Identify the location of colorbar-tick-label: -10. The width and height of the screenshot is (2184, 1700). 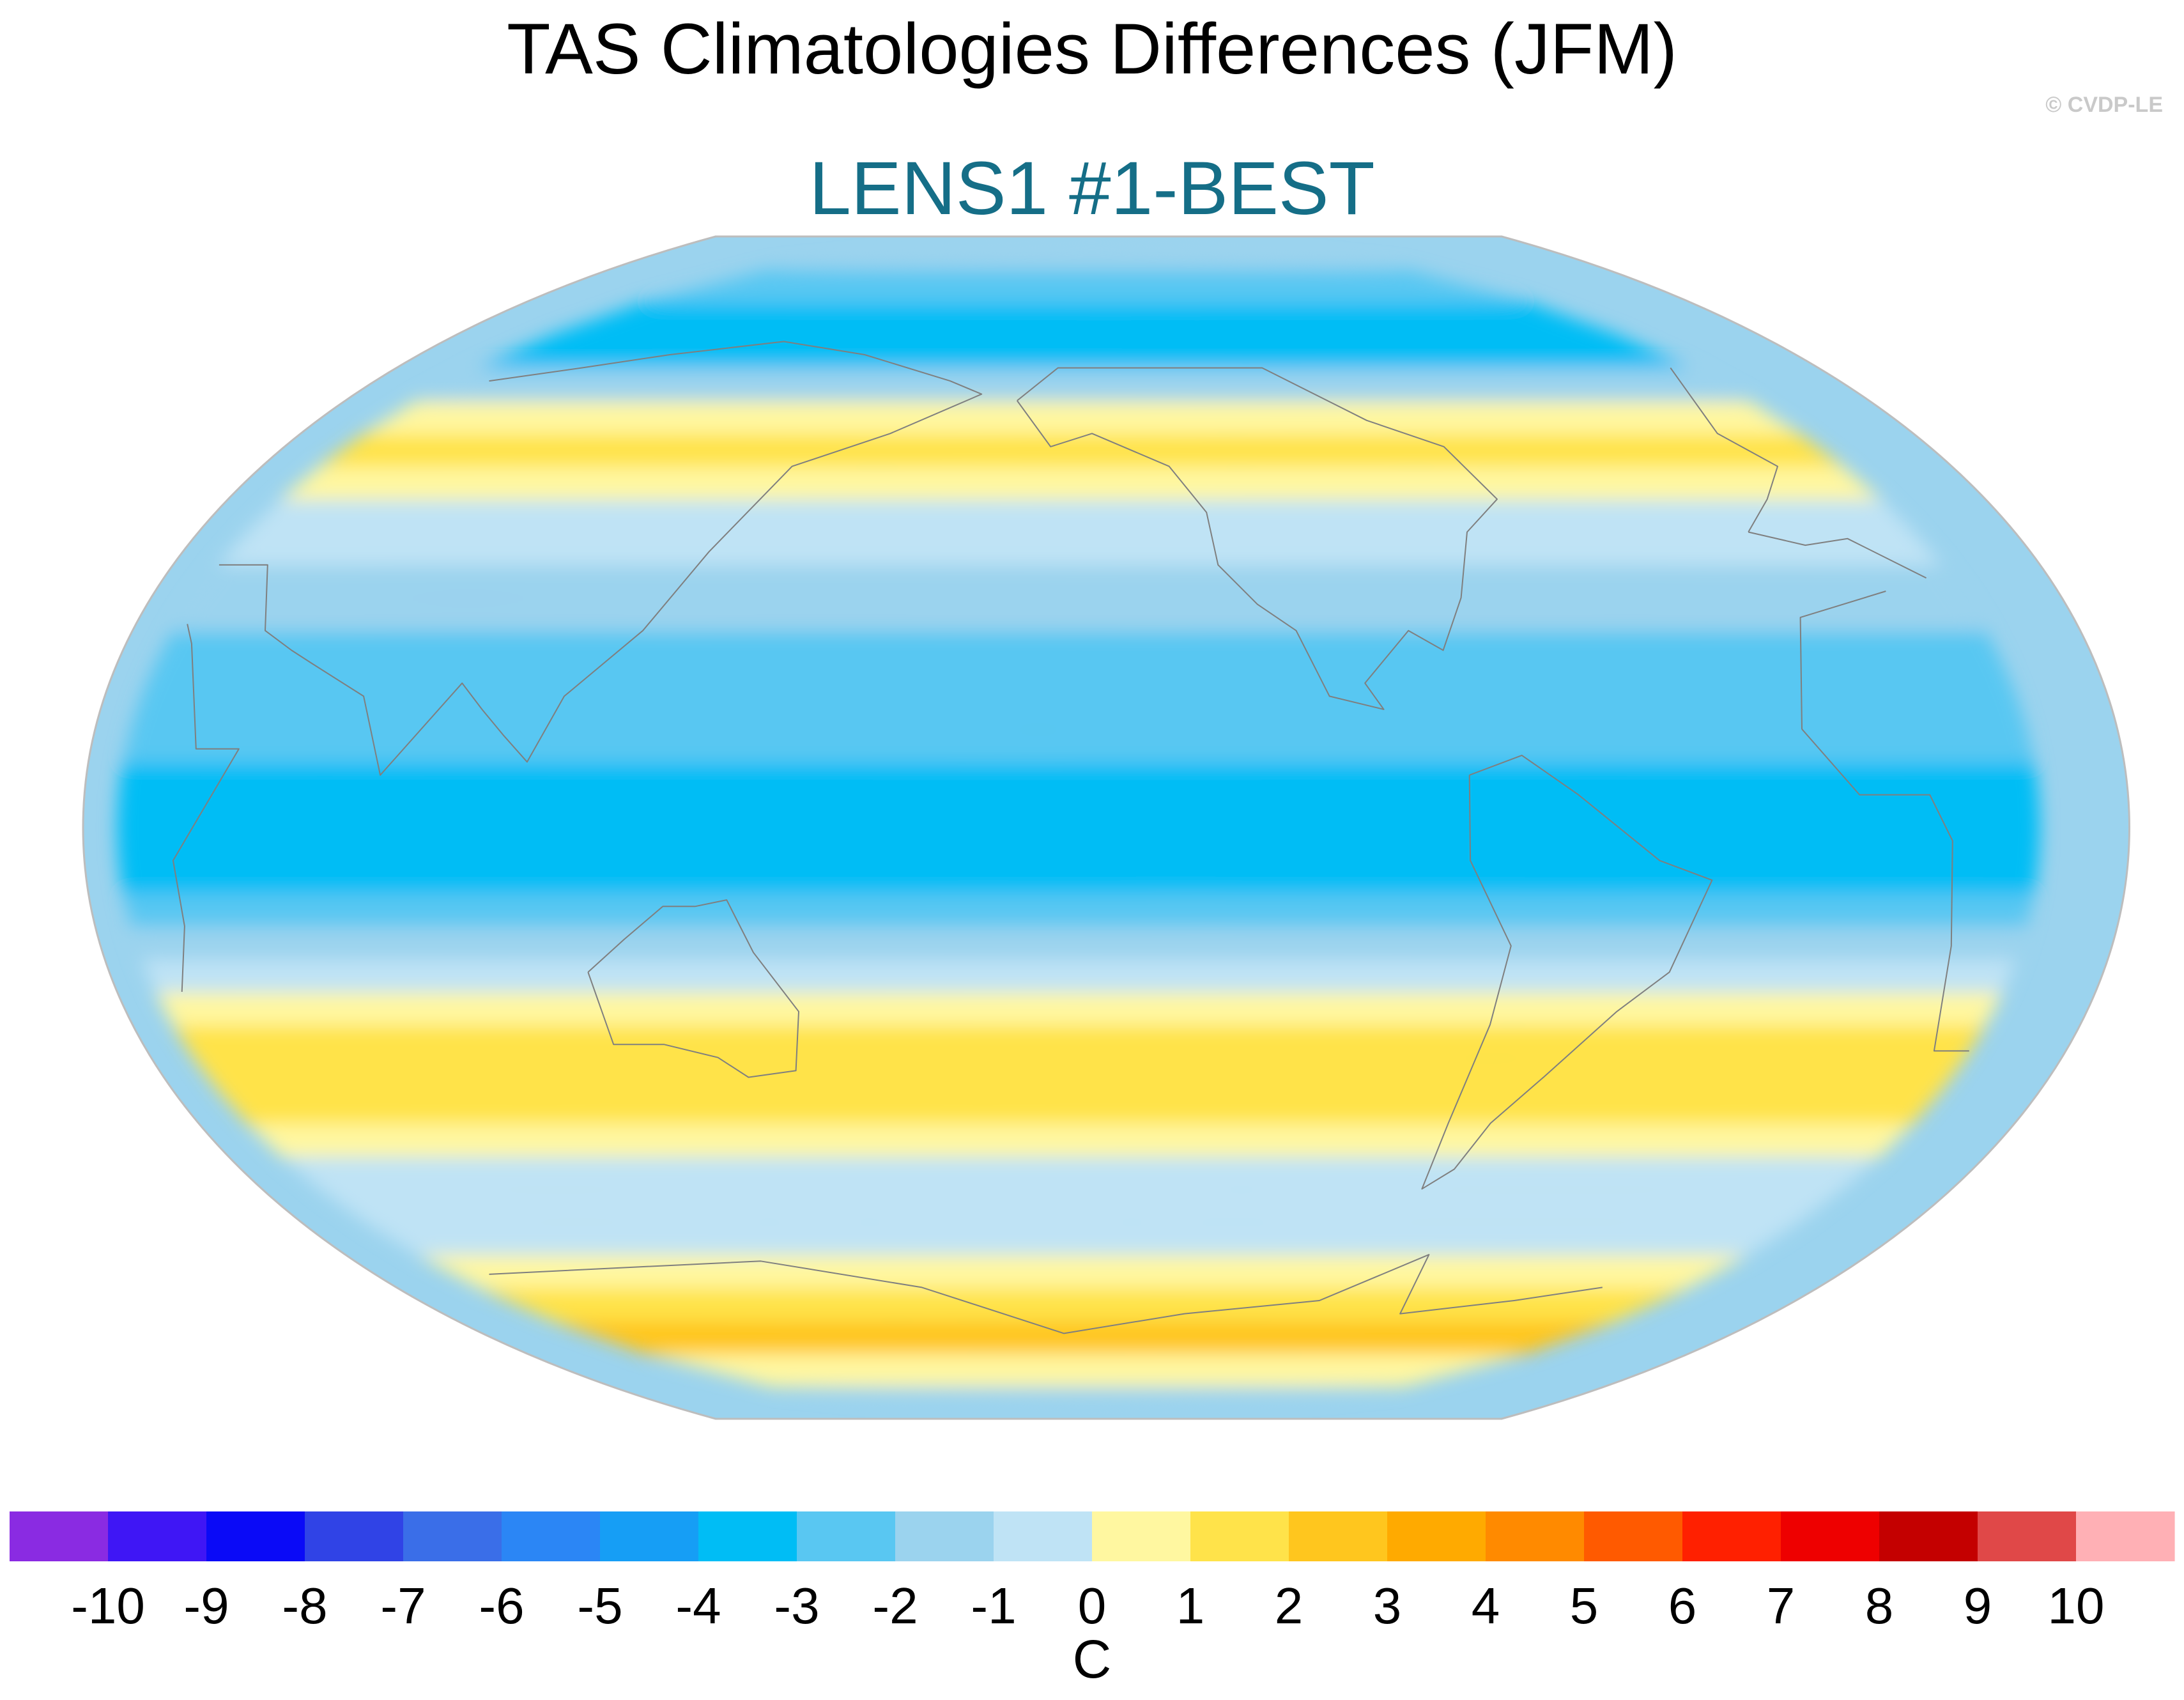
(108, 1605).